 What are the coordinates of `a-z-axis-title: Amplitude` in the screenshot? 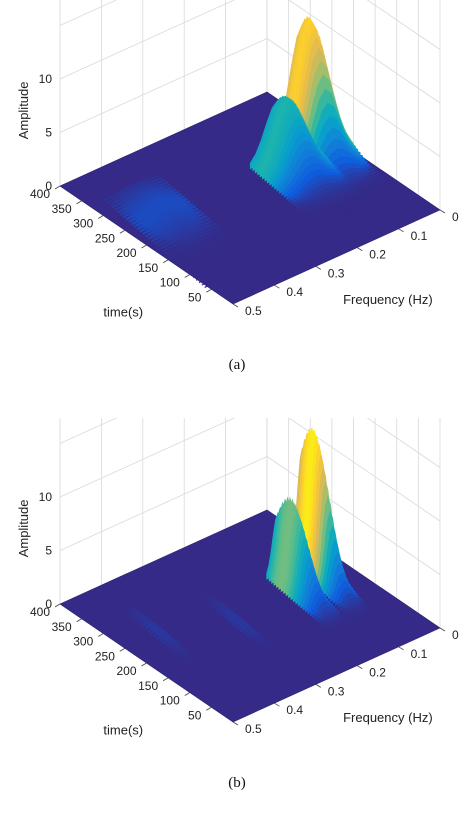 It's located at (23, 110).